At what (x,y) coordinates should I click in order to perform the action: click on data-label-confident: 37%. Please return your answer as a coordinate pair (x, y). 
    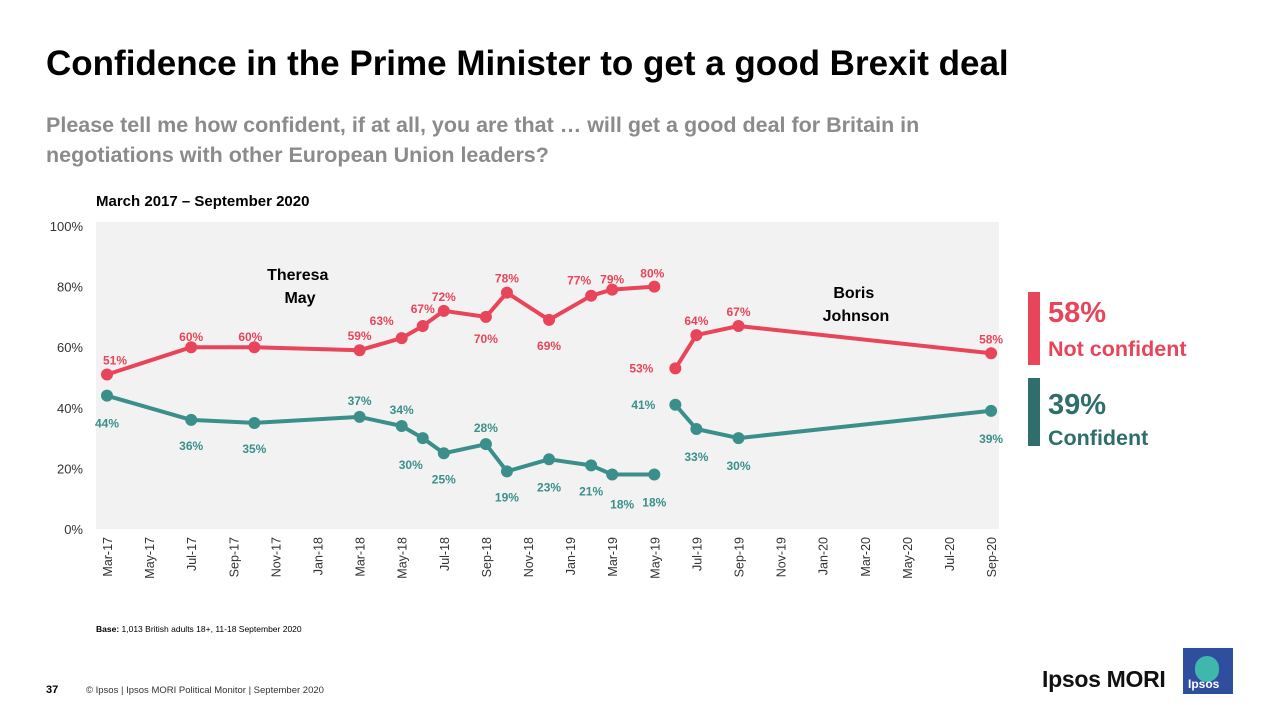
    Looking at the image, I should click on (360, 401).